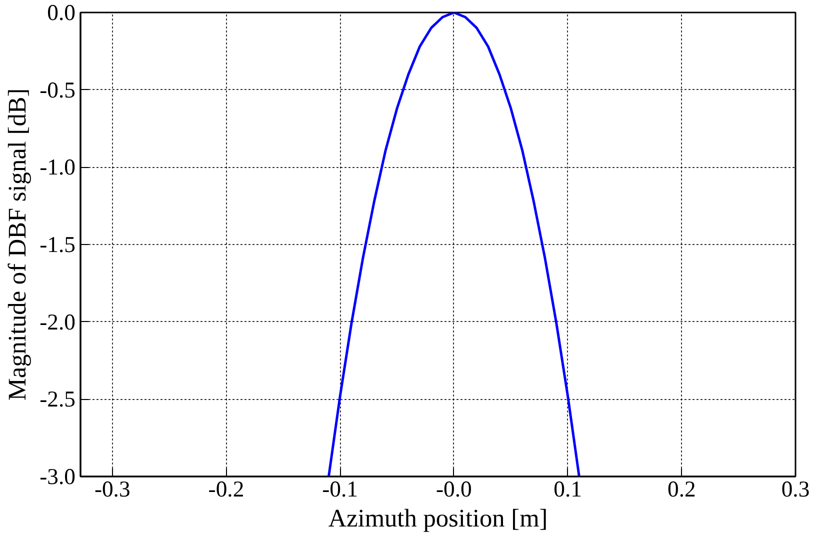 Image resolution: width=820 pixels, height=540 pixels. Describe the element at coordinates (58, 476) in the screenshot. I see `y-tick-label: -3.0` at that location.